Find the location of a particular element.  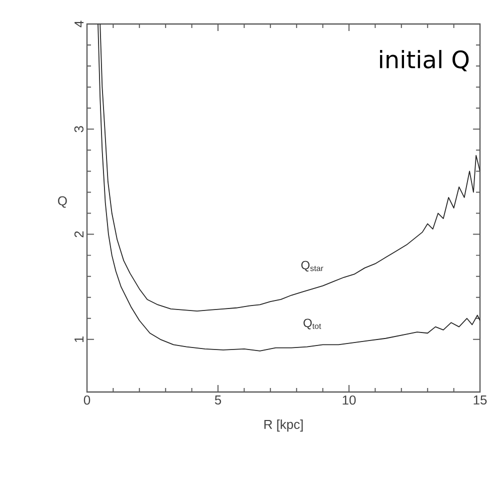

y-axis-title: Q is located at coordinates (62, 202).